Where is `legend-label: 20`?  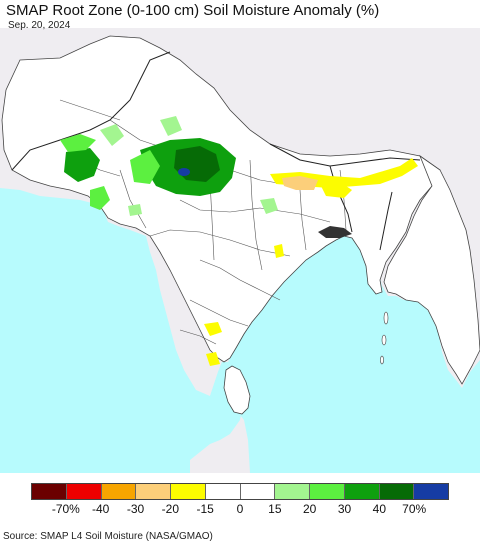 legend-label: 20 is located at coordinates (309, 509).